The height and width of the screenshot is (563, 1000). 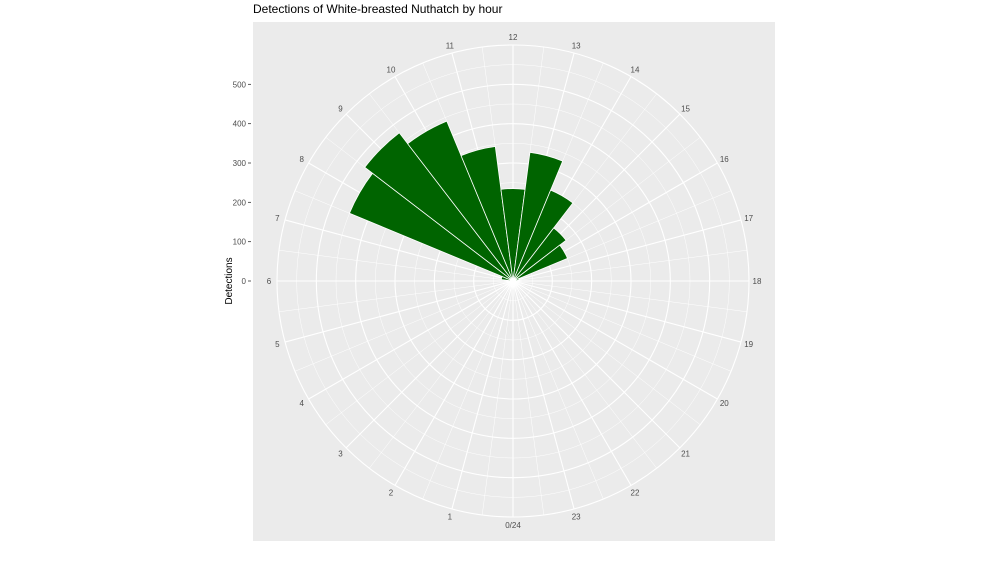 I want to click on hour-label: 21, so click(x=685, y=454).